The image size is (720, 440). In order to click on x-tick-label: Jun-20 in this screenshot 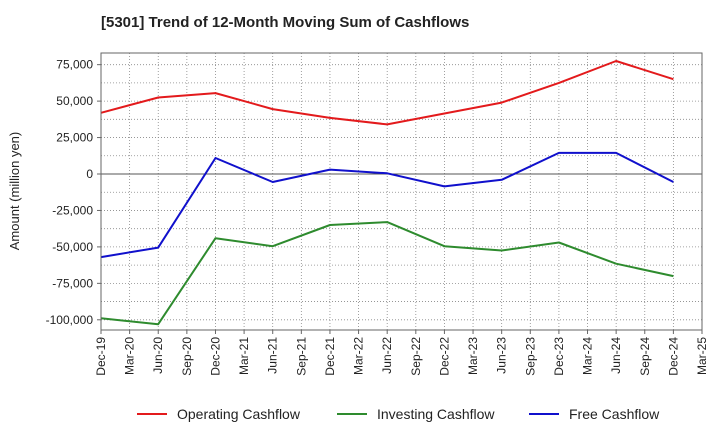, I will do `click(158, 355)`.